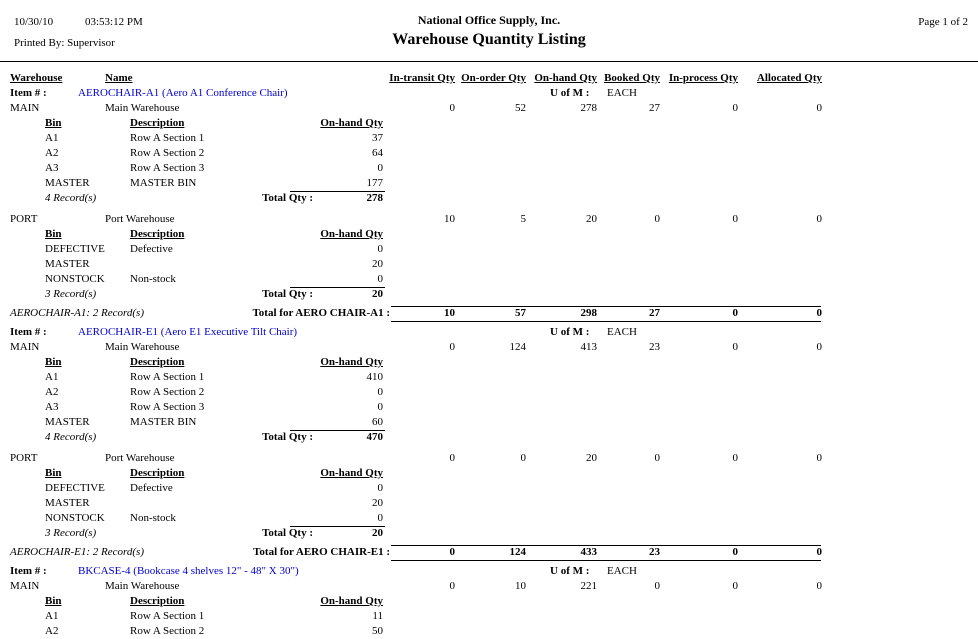 The height and width of the screenshot is (639, 978). Describe the element at coordinates (589, 586) in the screenshot. I see `on-hand-qty: 221` at that location.